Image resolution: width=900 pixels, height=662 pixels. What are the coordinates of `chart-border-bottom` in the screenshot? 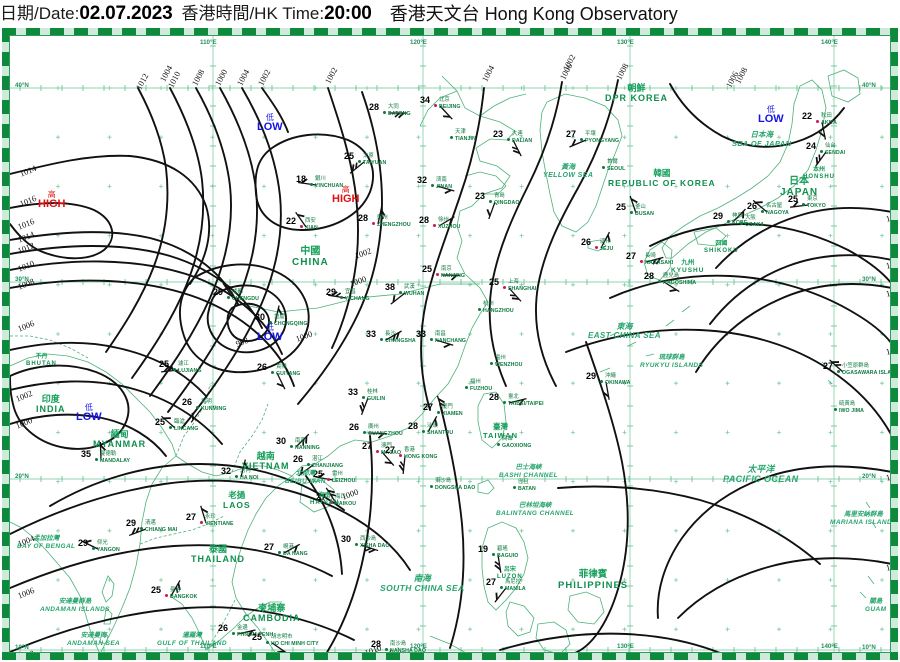 It's located at (450, 656).